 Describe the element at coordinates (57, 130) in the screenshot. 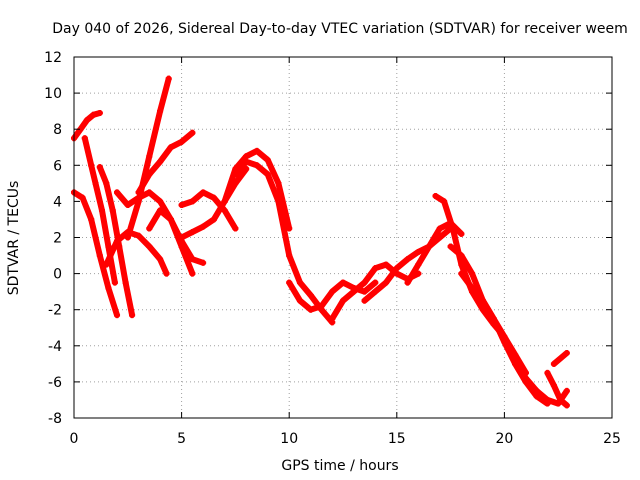

I see `y-tick-label: 8` at that location.